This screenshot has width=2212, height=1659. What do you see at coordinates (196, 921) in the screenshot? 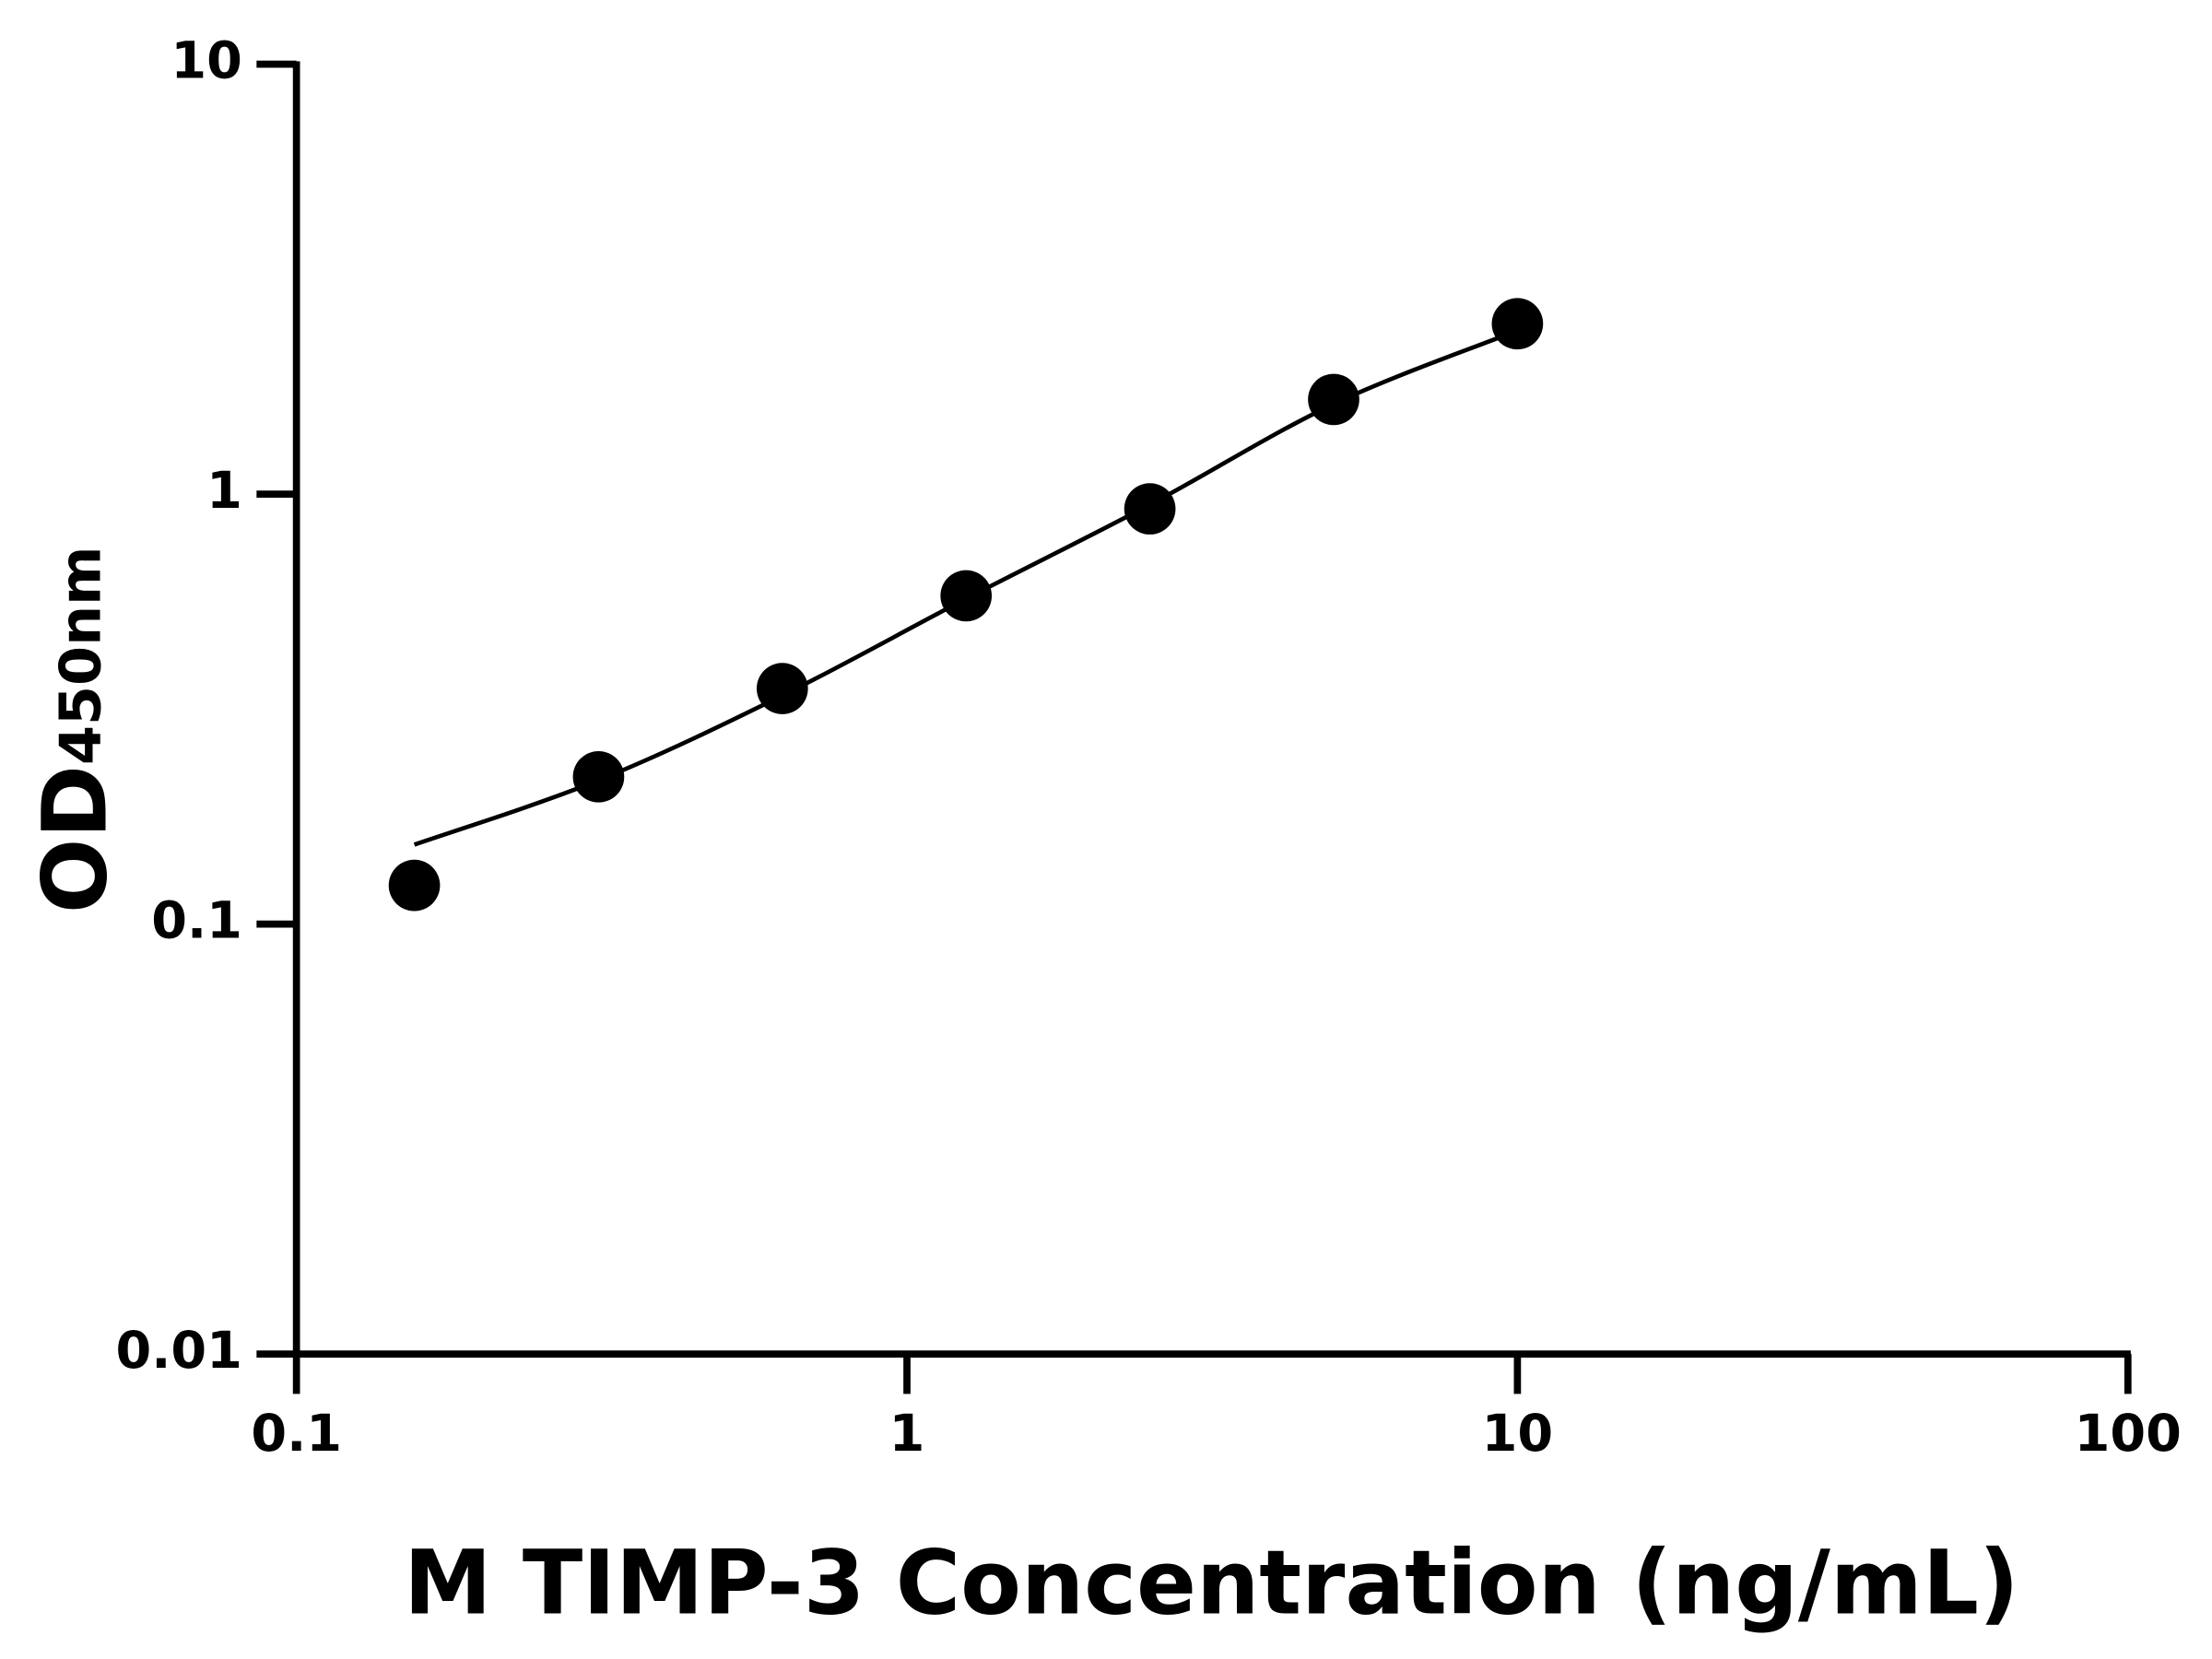
I see `y-tick-label: 0.1` at bounding box center [196, 921].